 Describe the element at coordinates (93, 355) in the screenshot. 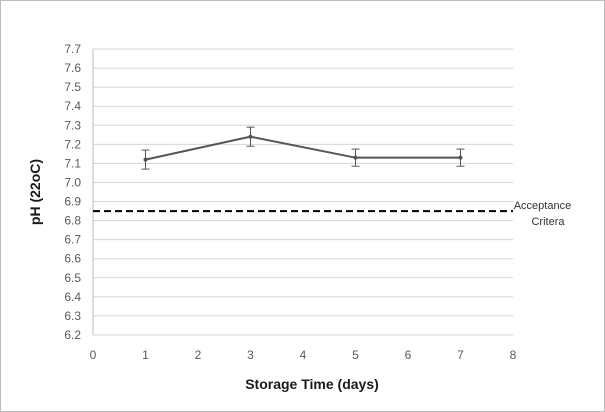

I see `x-tick-label-0: 0` at that location.